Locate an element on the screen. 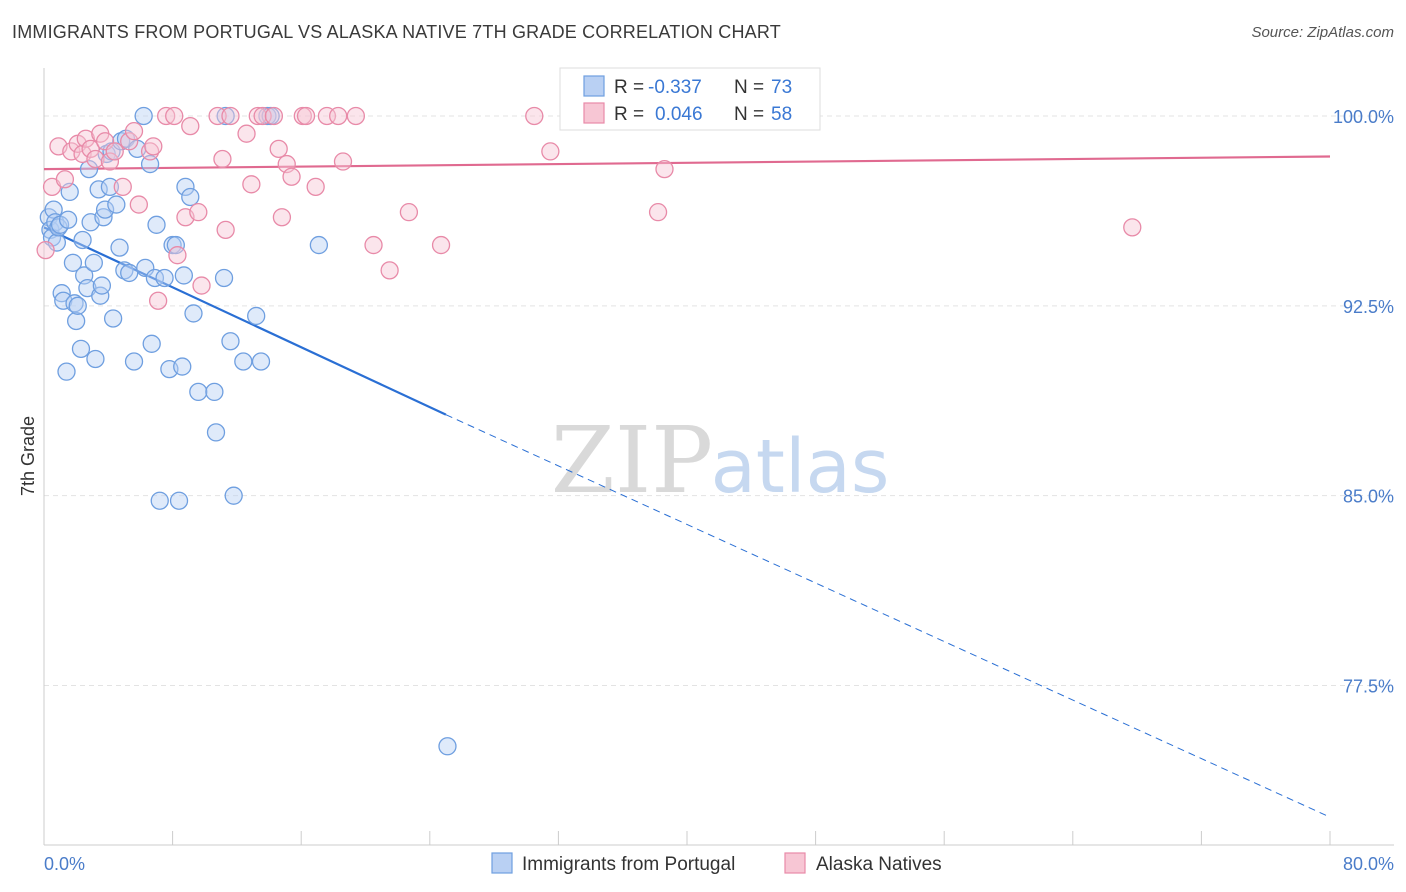 The image size is (1406, 892). y-tick-label: 85.0% is located at coordinates (1368, 497).